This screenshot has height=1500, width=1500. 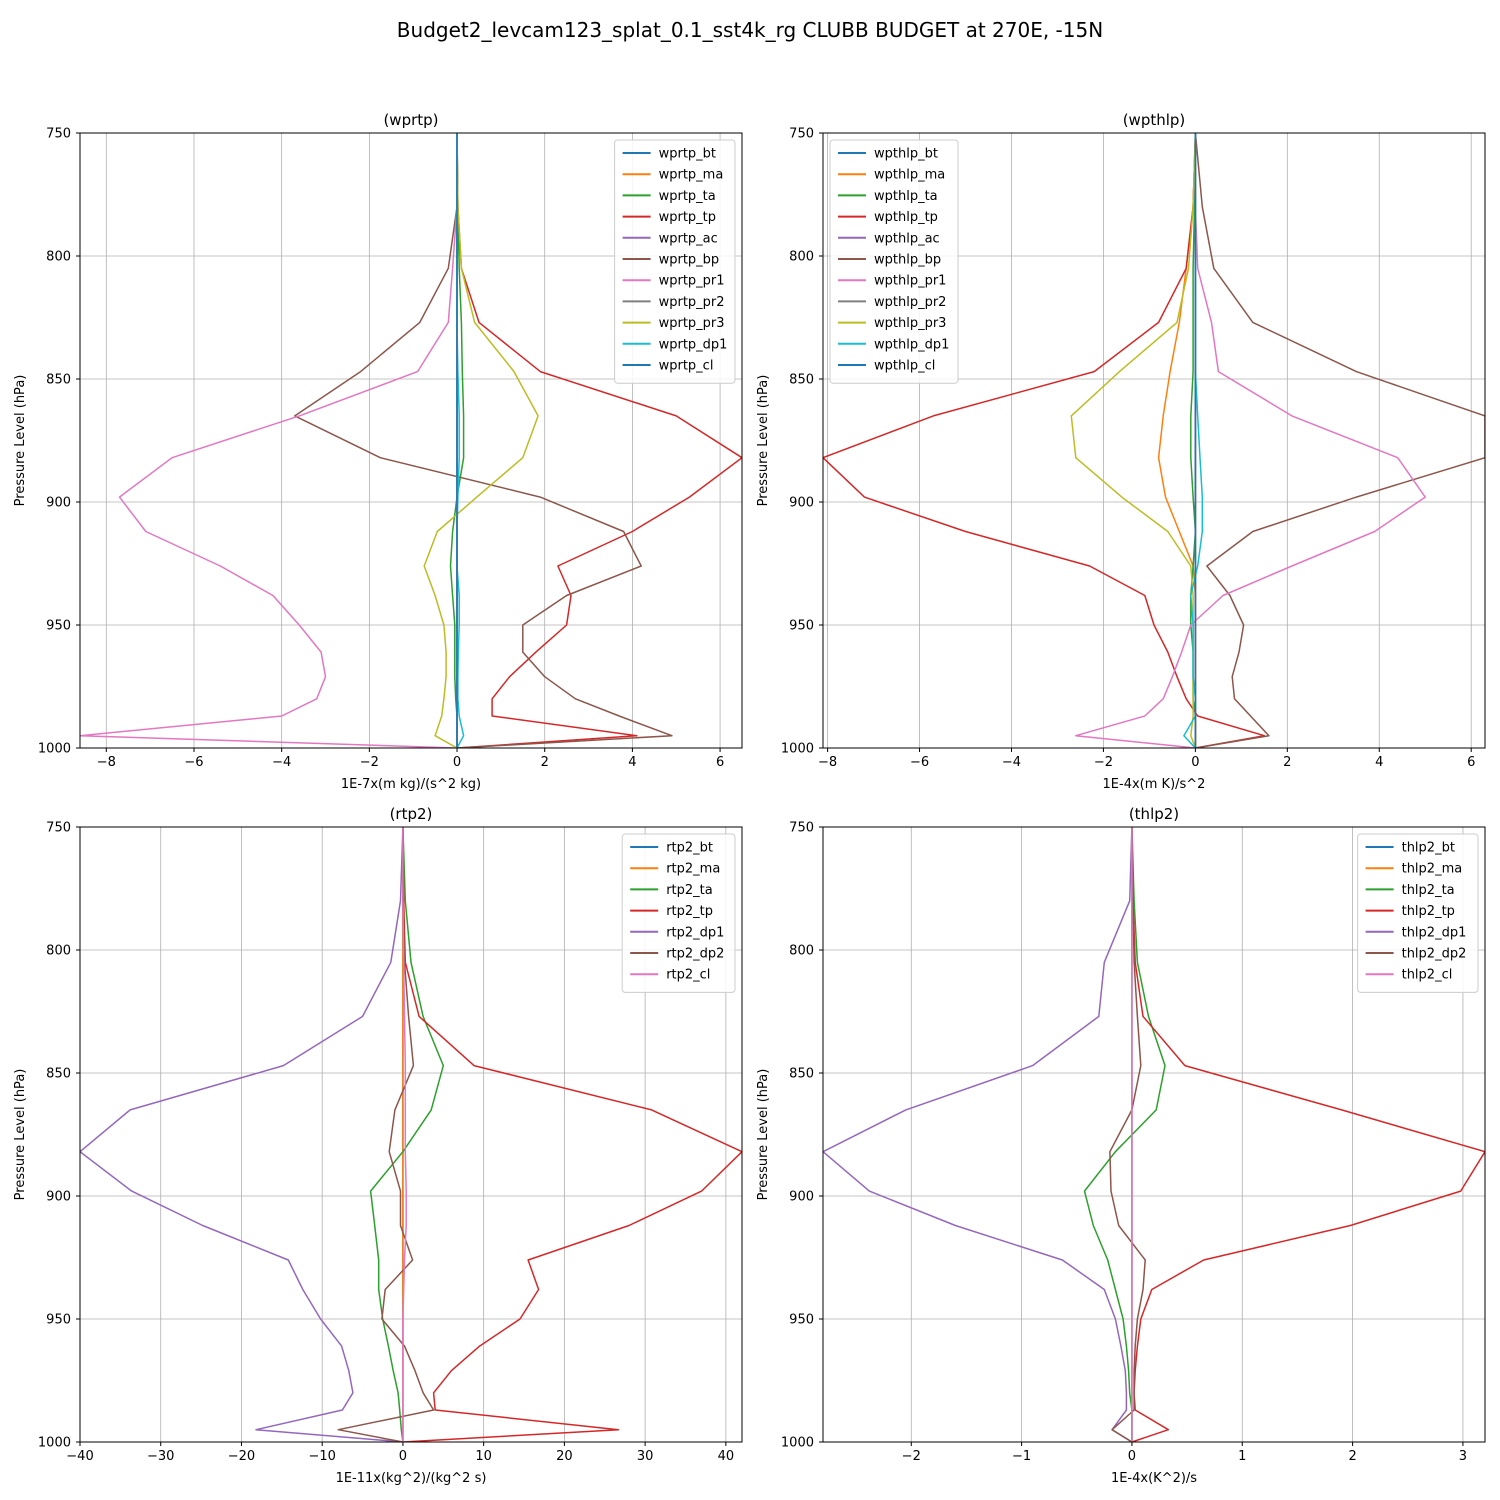 I want to click on legend-entry: rtp2_dp1, so click(x=695, y=932).